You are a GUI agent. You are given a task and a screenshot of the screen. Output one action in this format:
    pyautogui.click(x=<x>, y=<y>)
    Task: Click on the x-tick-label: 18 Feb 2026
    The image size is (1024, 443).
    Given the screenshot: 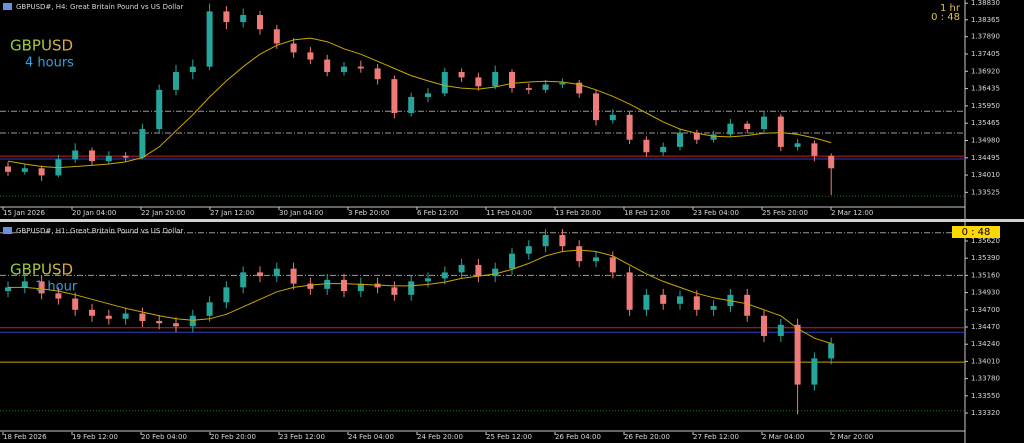 What is the action you would take?
    pyautogui.click(x=25, y=437)
    